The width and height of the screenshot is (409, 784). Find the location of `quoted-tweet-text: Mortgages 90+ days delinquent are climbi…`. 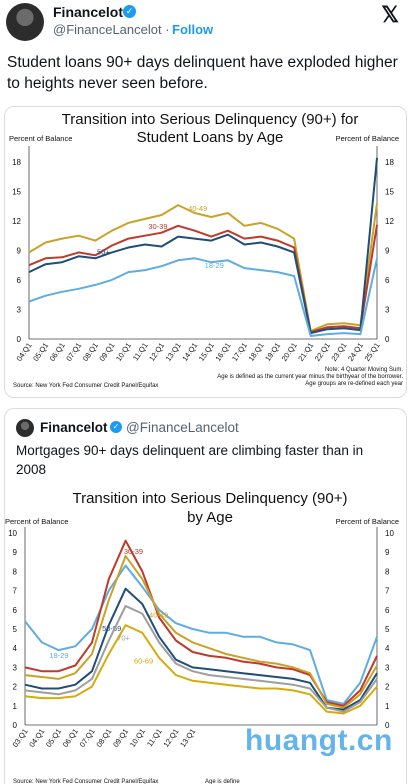

quoted-tweet-text: Mortgages 90+ days delinquent are climbi… is located at coordinates (190, 460).